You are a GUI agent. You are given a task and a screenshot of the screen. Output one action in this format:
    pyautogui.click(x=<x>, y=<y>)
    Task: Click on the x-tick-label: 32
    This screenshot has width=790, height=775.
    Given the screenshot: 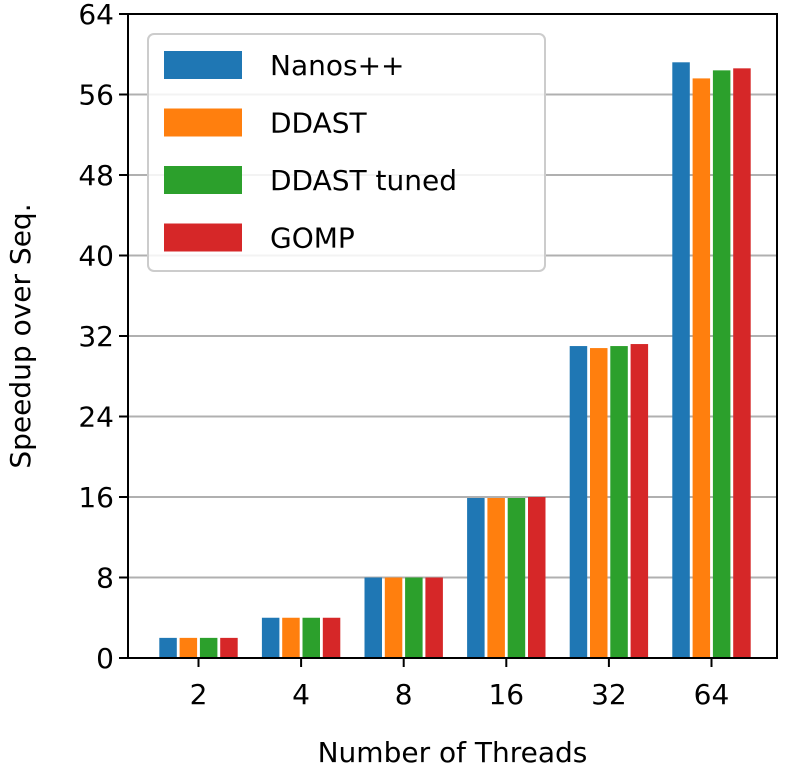 What is the action you would take?
    pyautogui.click(x=609, y=694)
    